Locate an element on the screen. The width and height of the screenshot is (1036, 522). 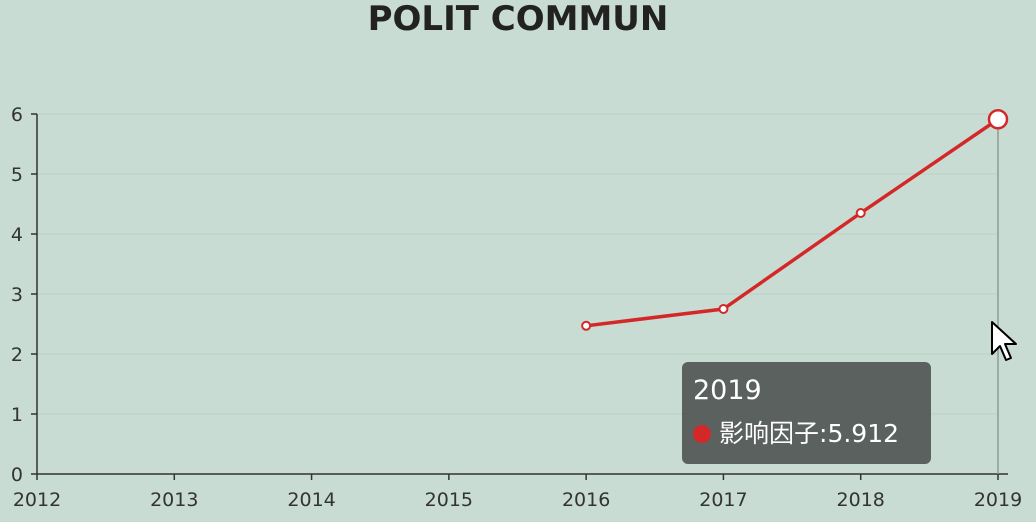
x-tick-label: 2016 is located at coordinates (586, 500).